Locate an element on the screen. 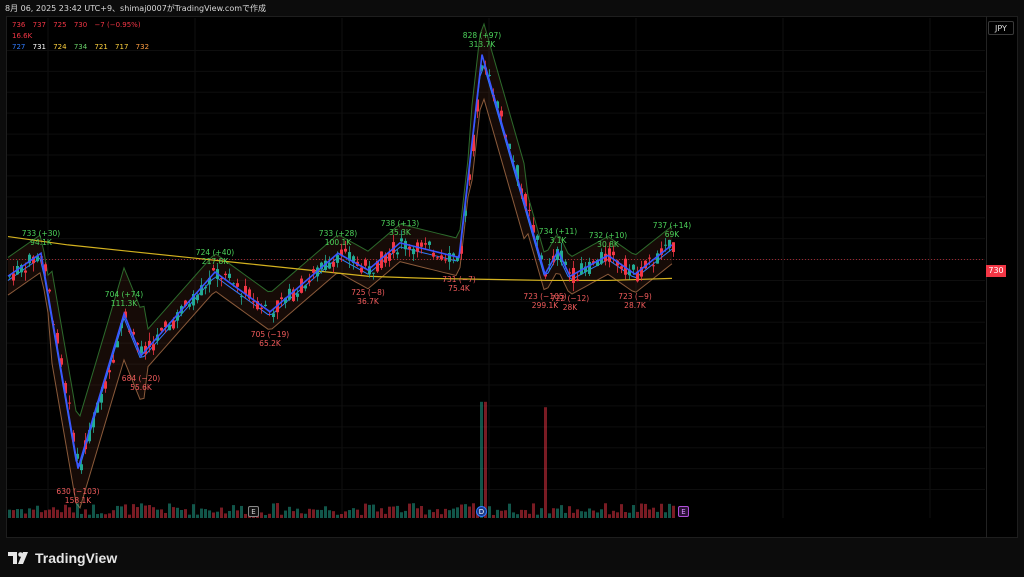  tradingview-logo: TradingView is located at coordinates (62, 558).